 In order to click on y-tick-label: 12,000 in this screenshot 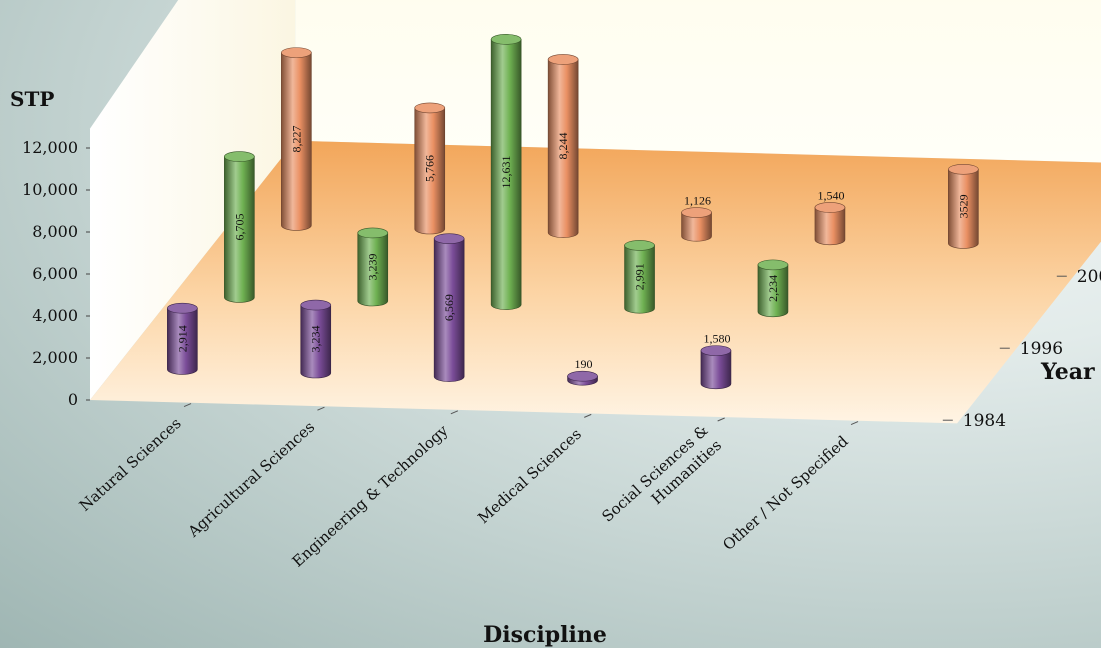, I will do `click(50, 147)`.